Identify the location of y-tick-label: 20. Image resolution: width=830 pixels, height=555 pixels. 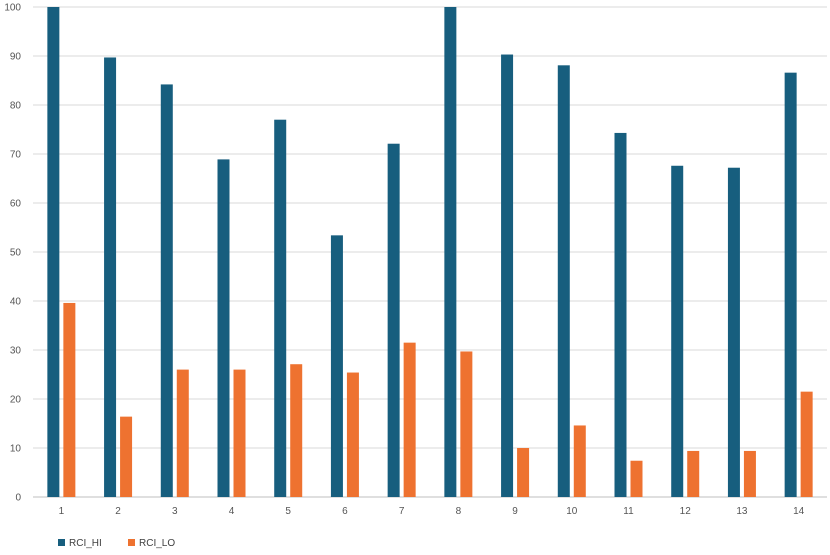
(16, 400).